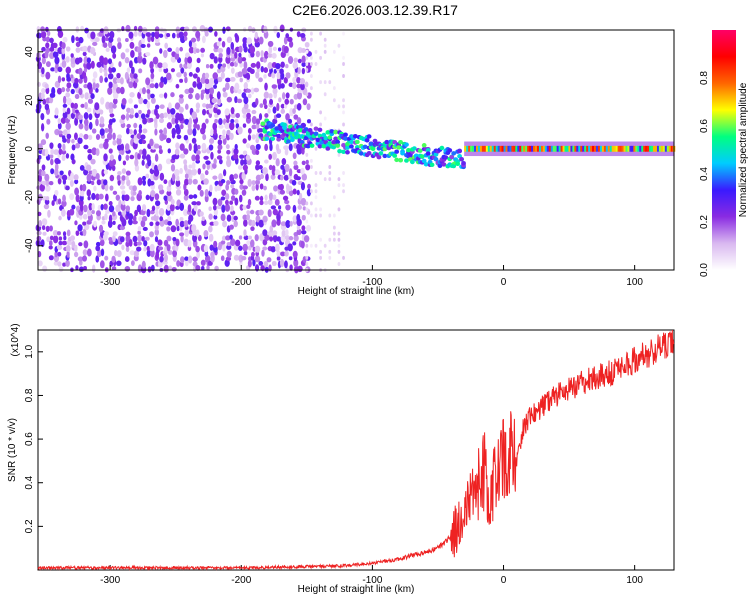  I want to click on colorbar-ticks: 0.00.20.40.60.8, so click(704, 174).